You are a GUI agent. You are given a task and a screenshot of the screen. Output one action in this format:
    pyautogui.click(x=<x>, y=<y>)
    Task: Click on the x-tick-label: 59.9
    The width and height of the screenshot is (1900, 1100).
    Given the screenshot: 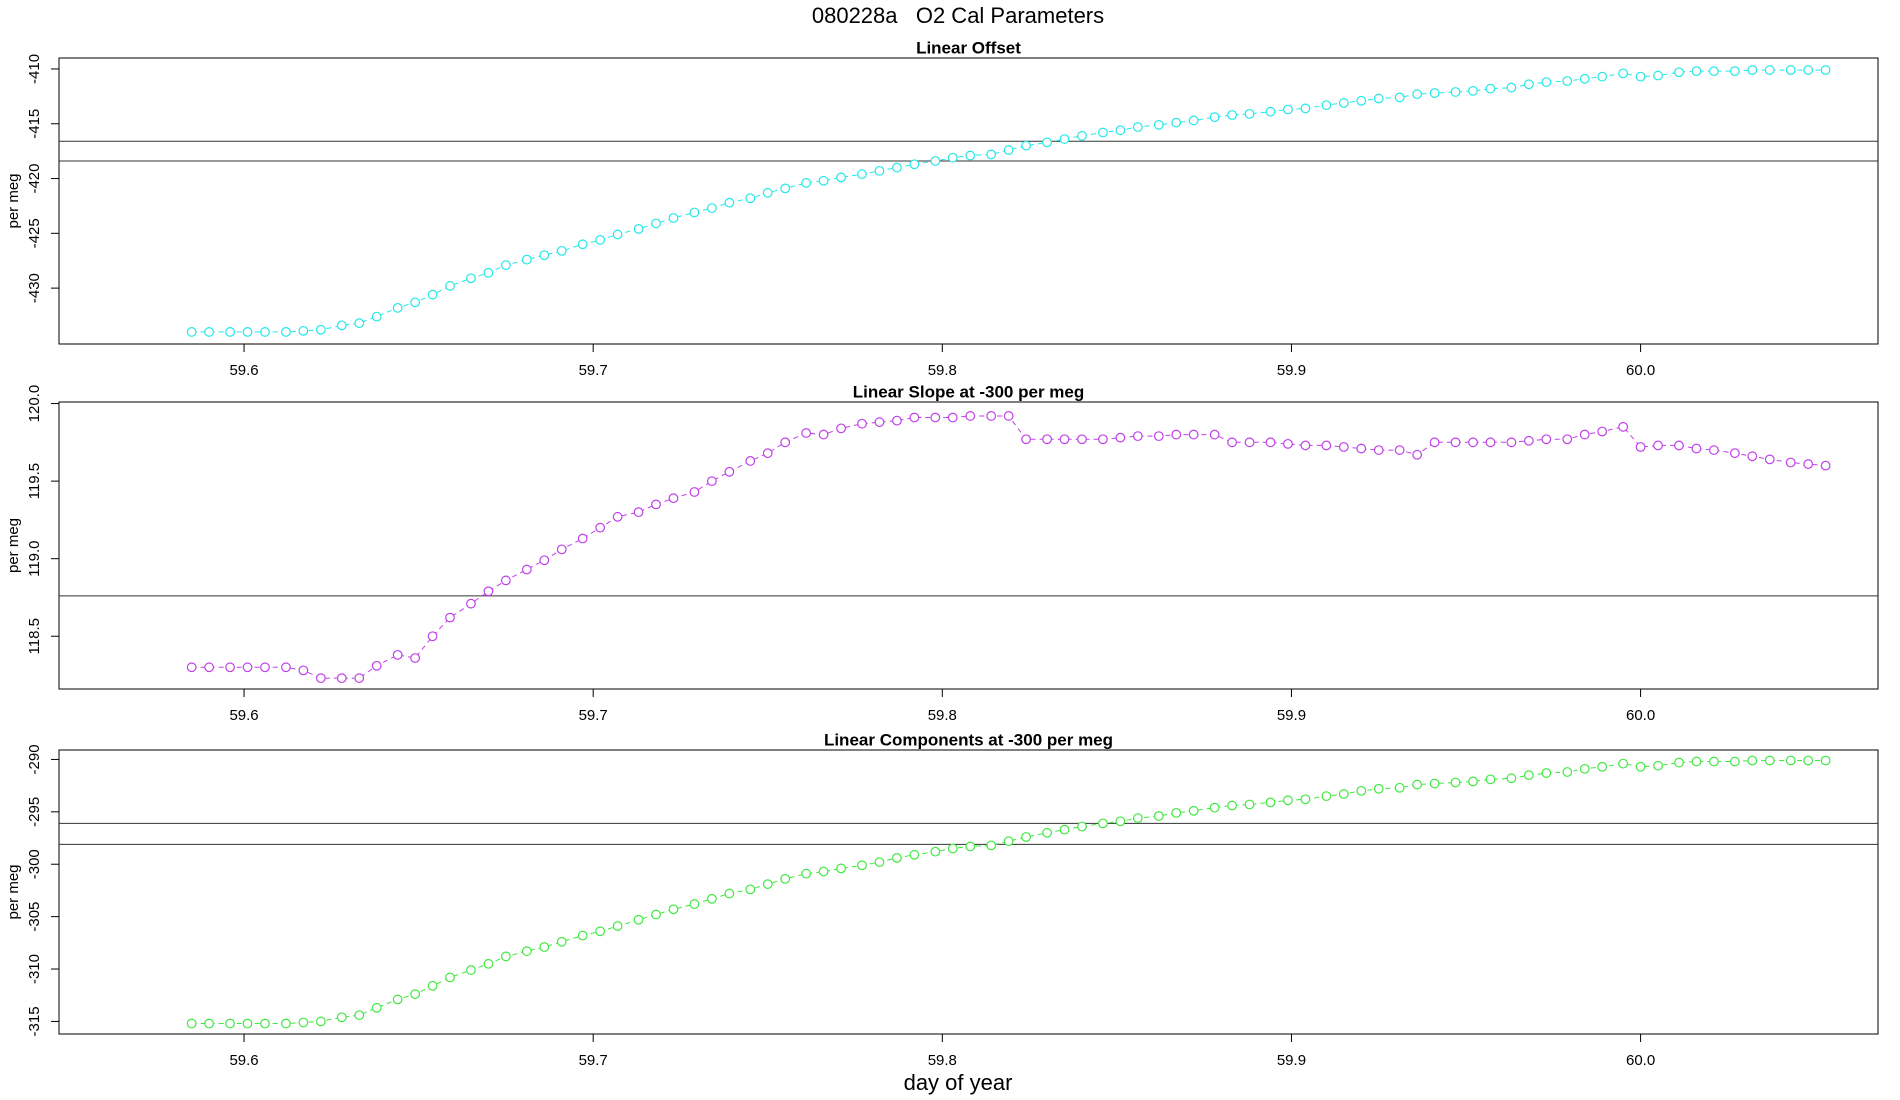 What is the action you would take?
    pyautogui.click(x=1291, y=370)
    